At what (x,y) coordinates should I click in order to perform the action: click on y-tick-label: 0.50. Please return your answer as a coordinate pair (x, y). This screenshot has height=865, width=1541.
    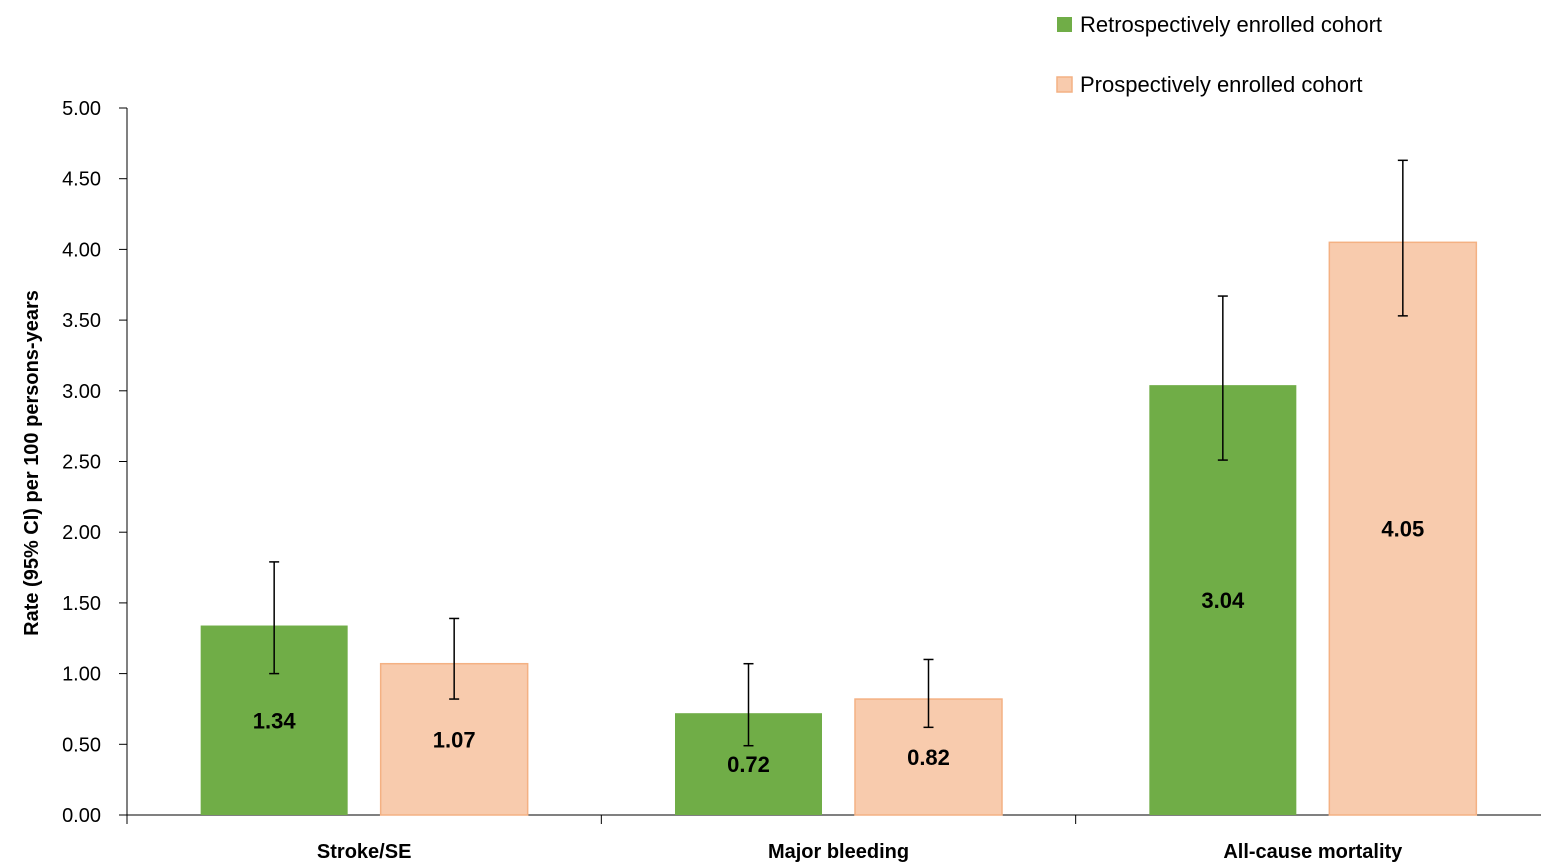
    Looking at the image, I should click on (81, 745).